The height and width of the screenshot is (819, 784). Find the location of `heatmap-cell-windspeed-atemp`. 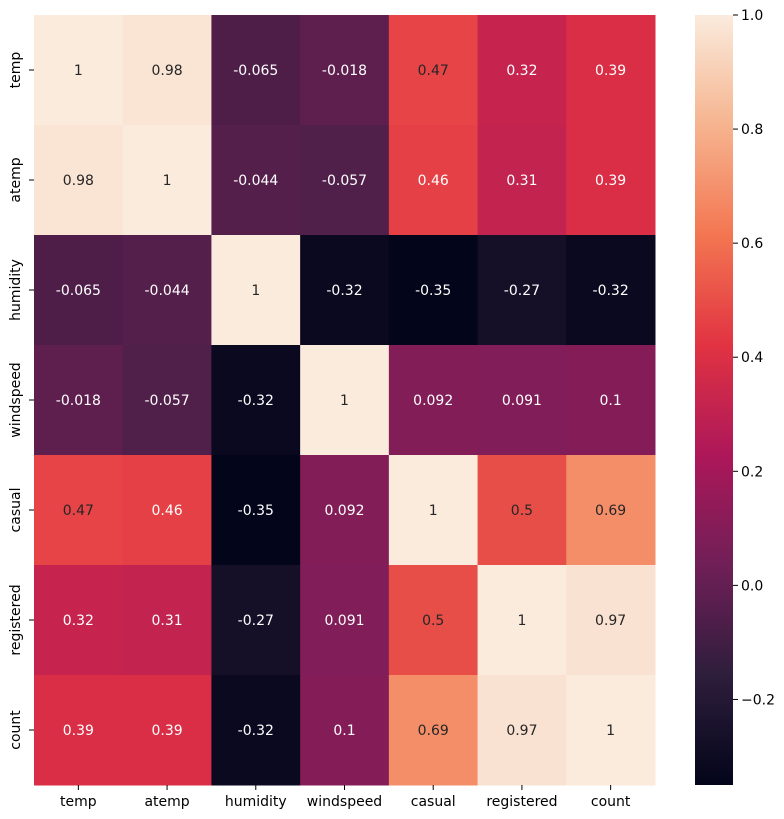

heatmap-cell-windspeed-atemp is located at coordinates (167, 400).